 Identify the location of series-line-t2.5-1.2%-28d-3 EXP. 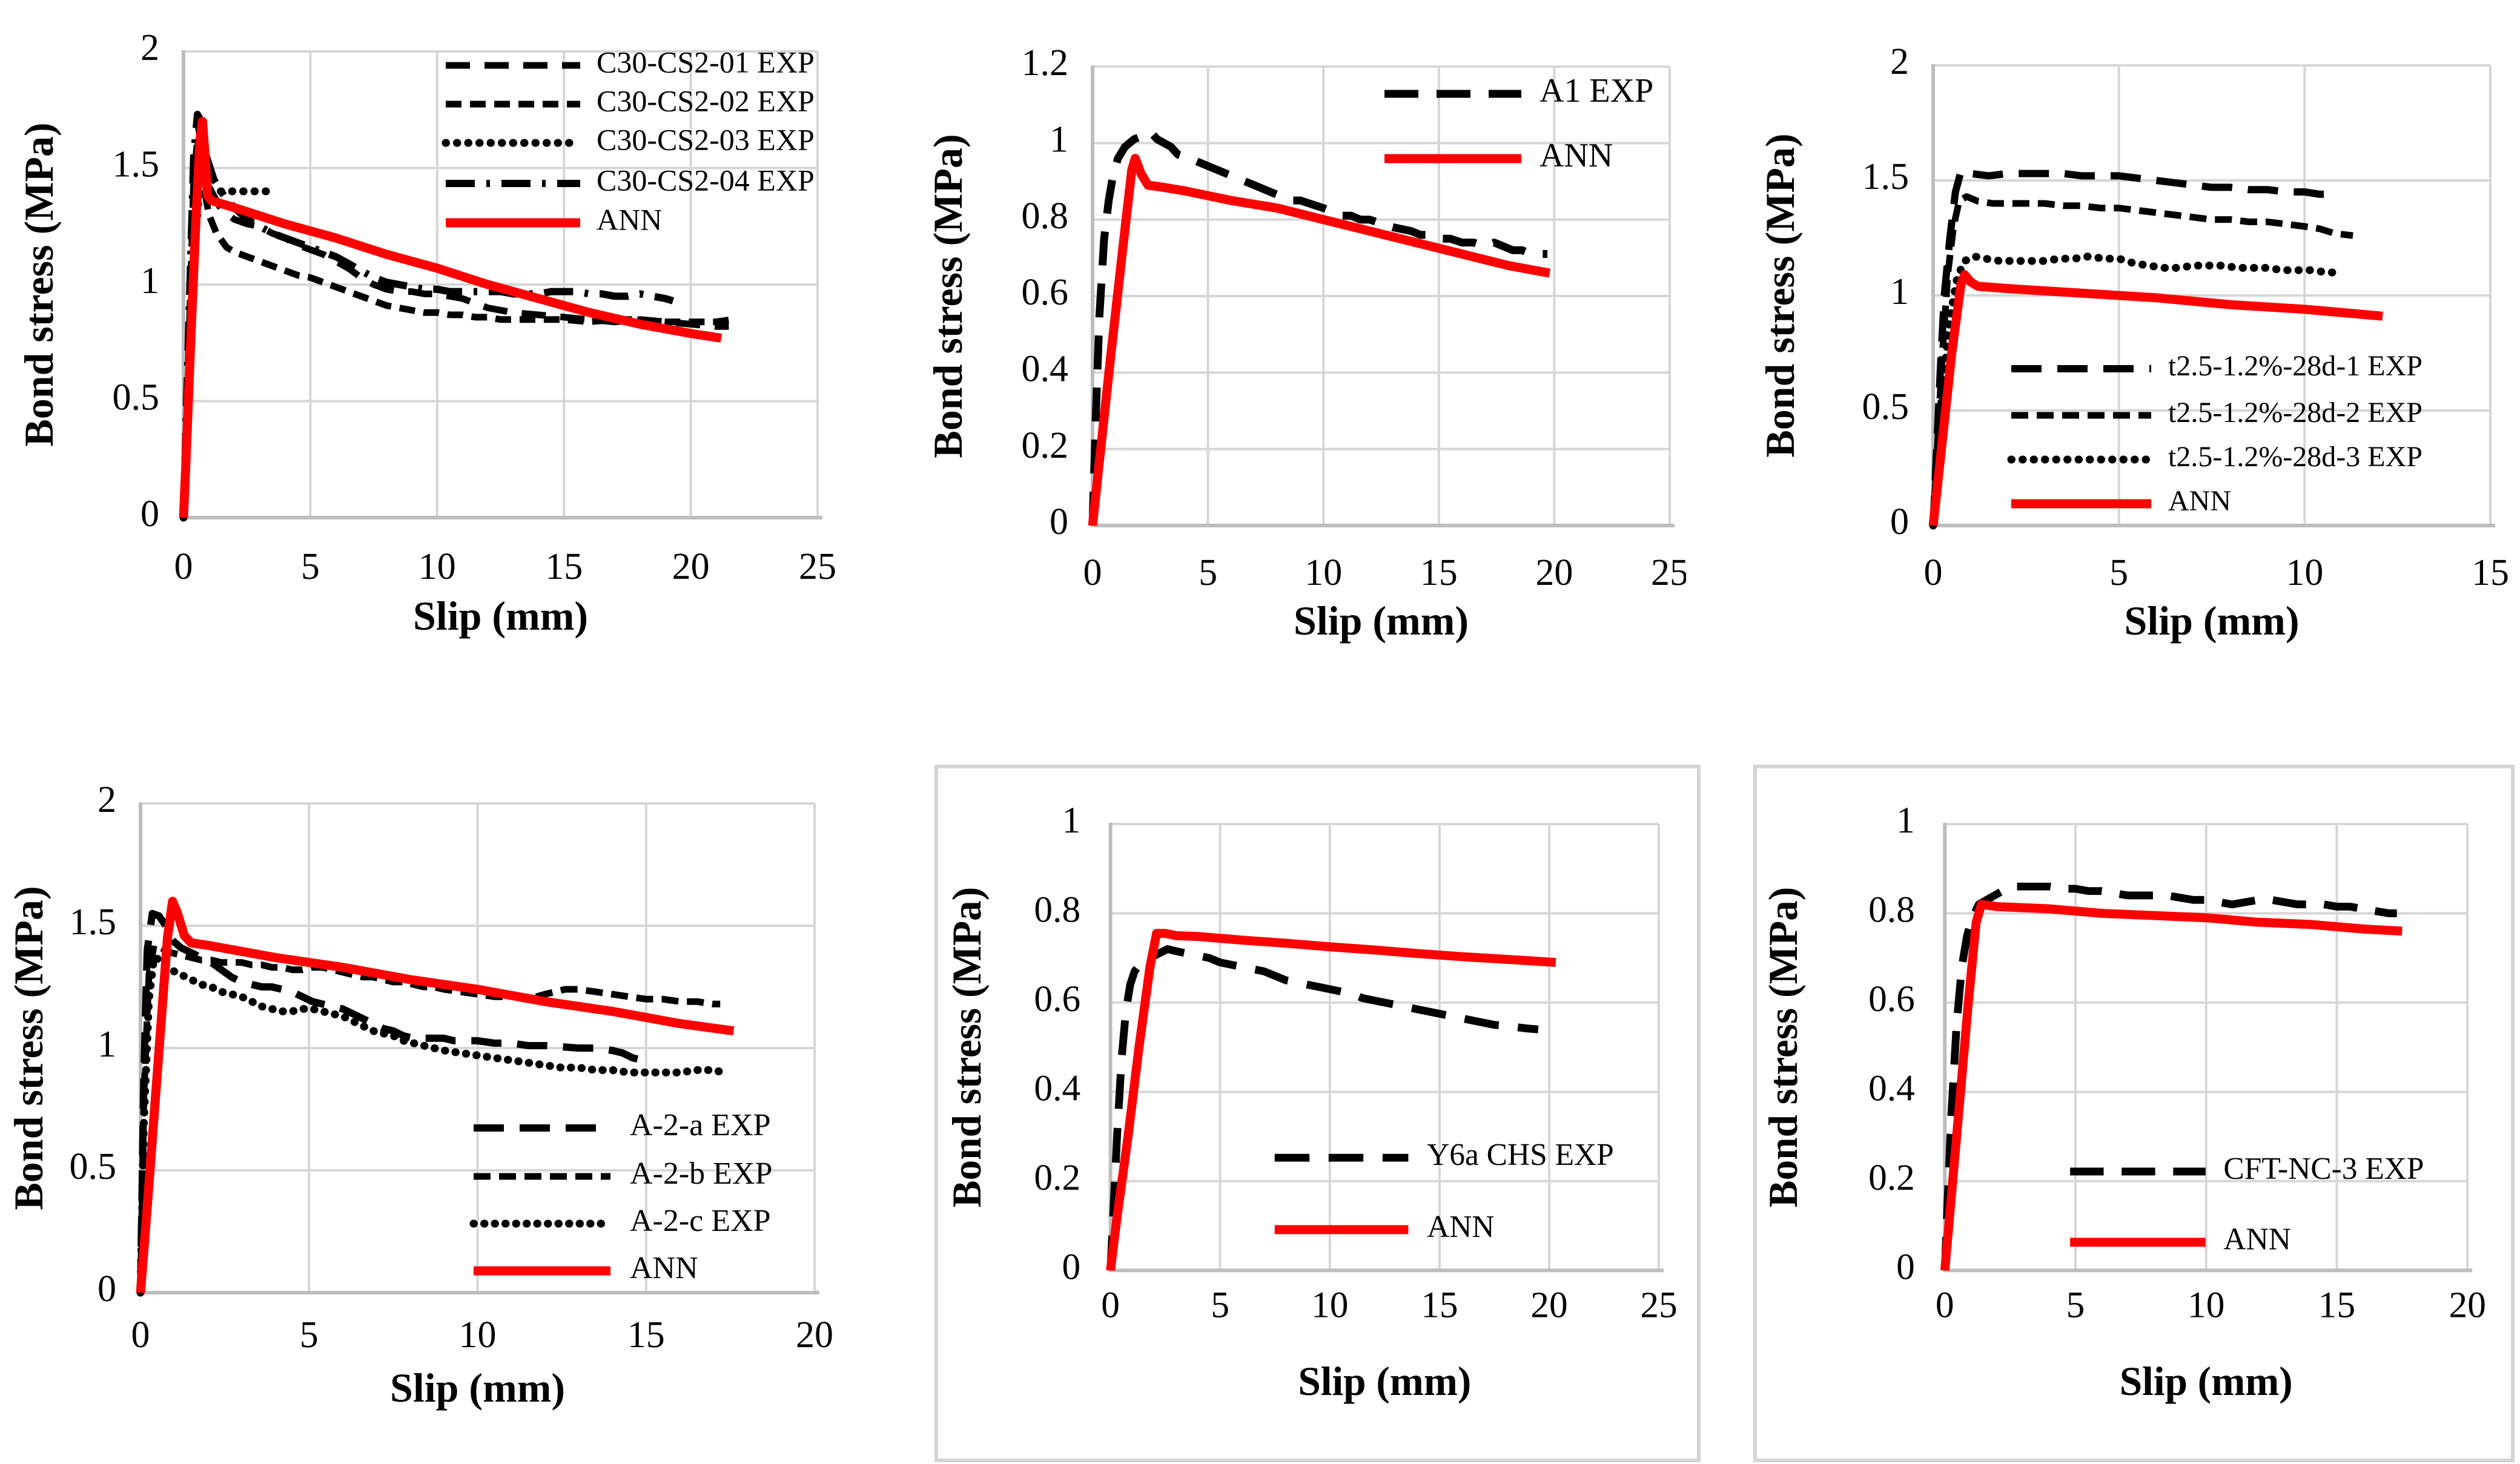
(2135, 391).